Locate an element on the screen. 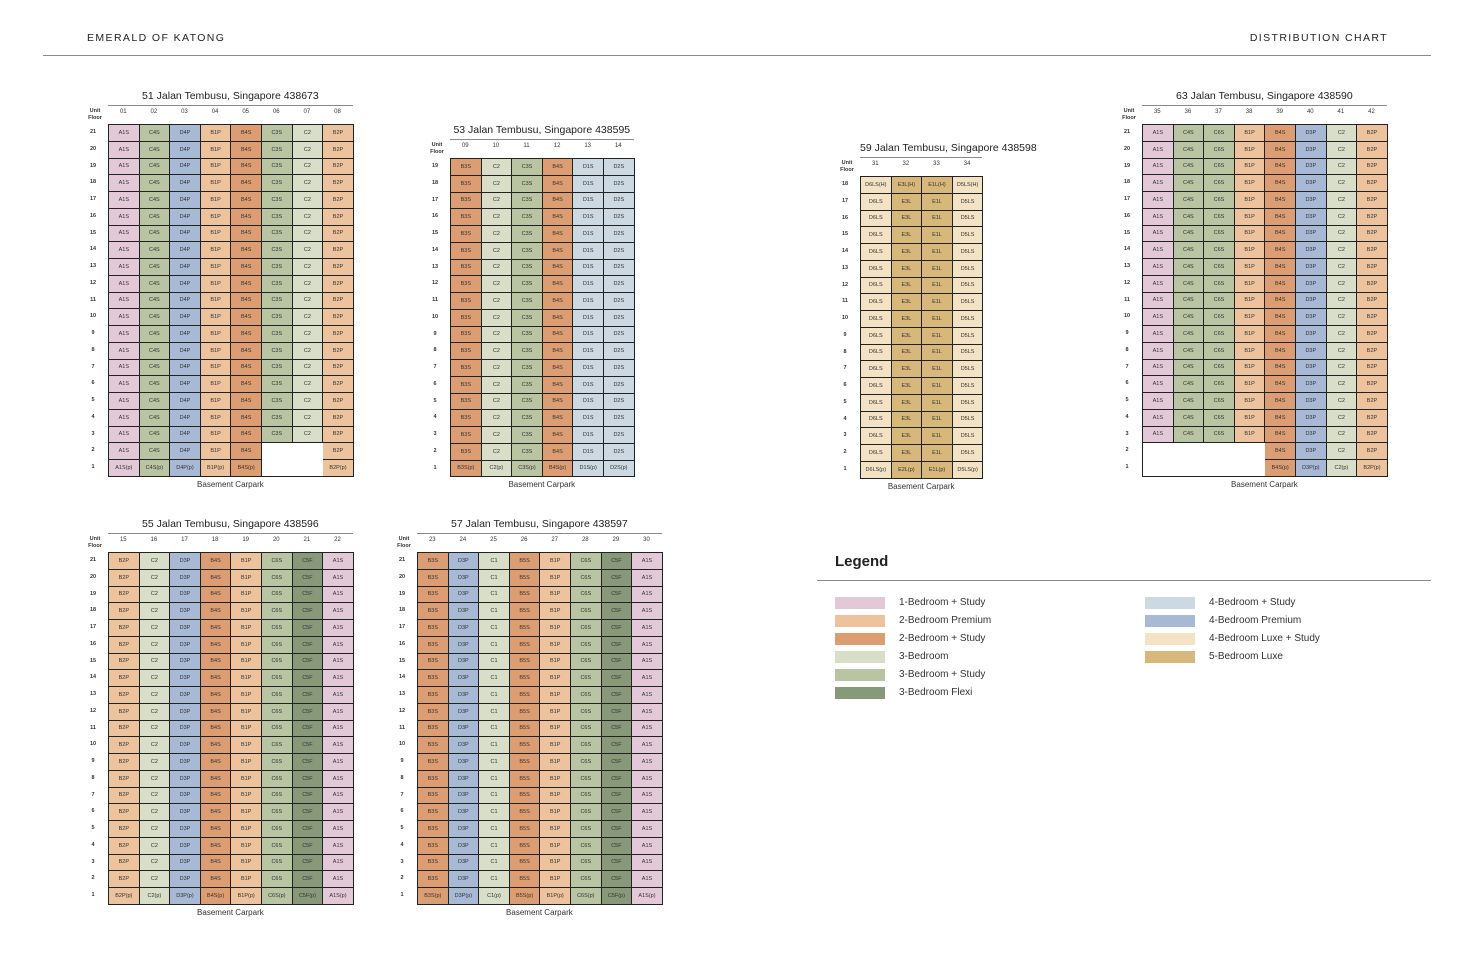  basement-label: Basement Carpark is located at coordinates (921, 486).